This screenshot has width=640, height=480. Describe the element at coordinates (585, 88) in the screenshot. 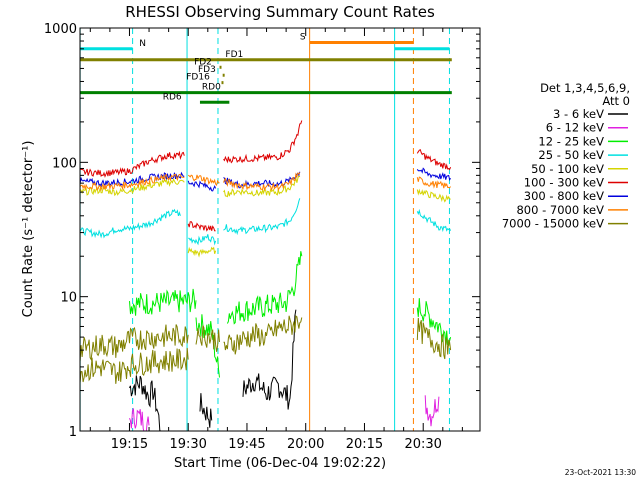

I see `legend-header-0: Det 1,3,4,5,6,9,` at that location.